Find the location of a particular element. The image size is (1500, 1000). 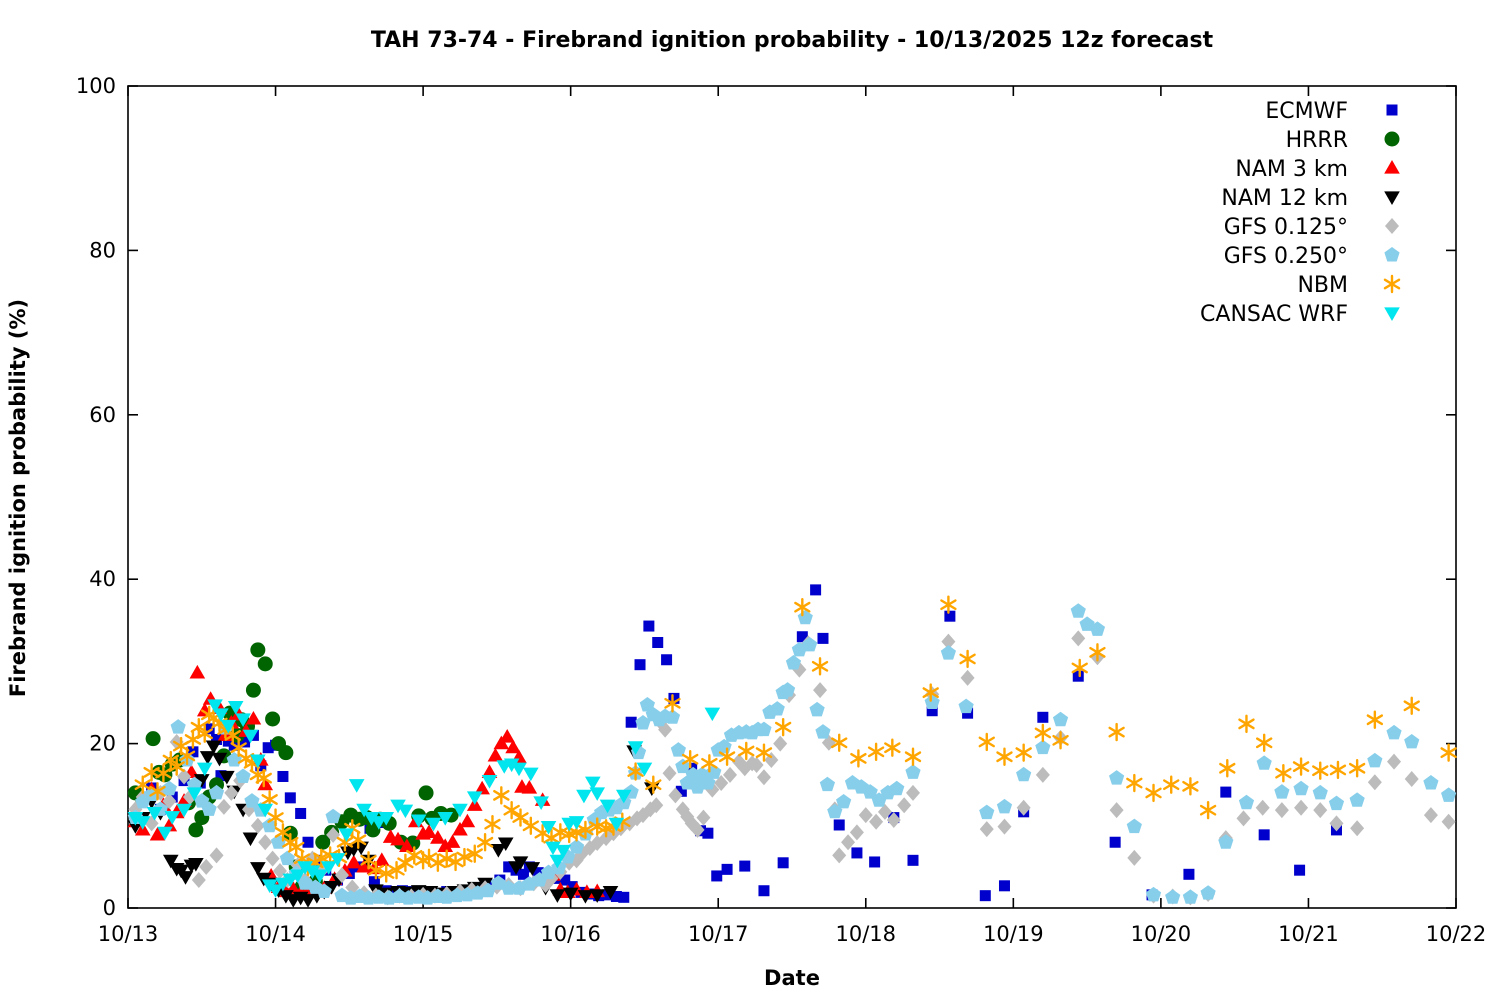

legend-label: GFS 0.250° is located at coordinates (1286, 256).